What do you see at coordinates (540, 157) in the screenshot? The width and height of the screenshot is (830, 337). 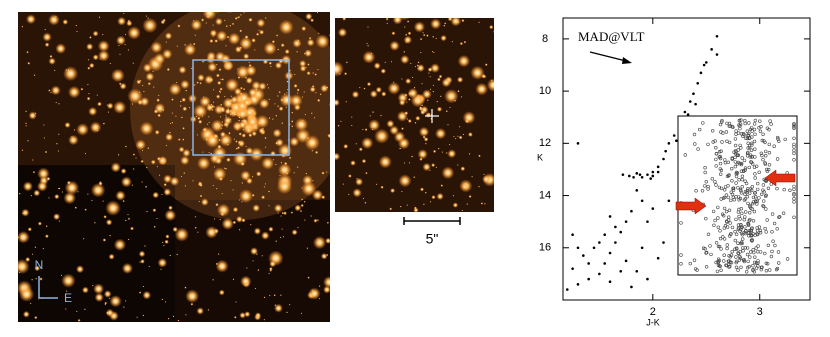 I see `y-axis-label: K` at bounding box center [540, 157].